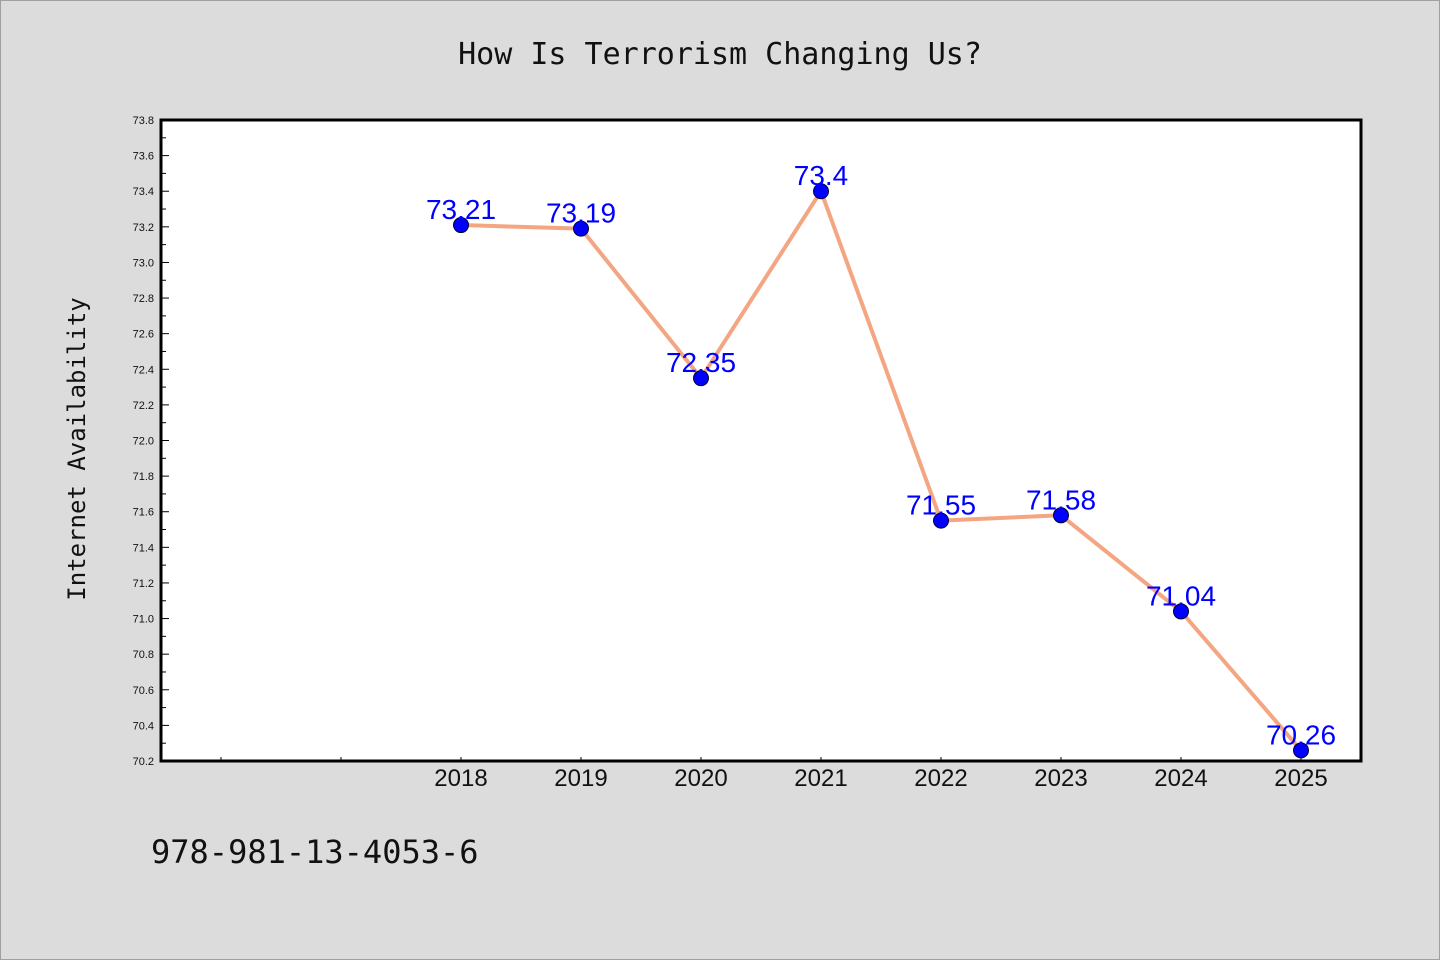  I want to click on y-tick-label: 70.8, so click(143, 655).